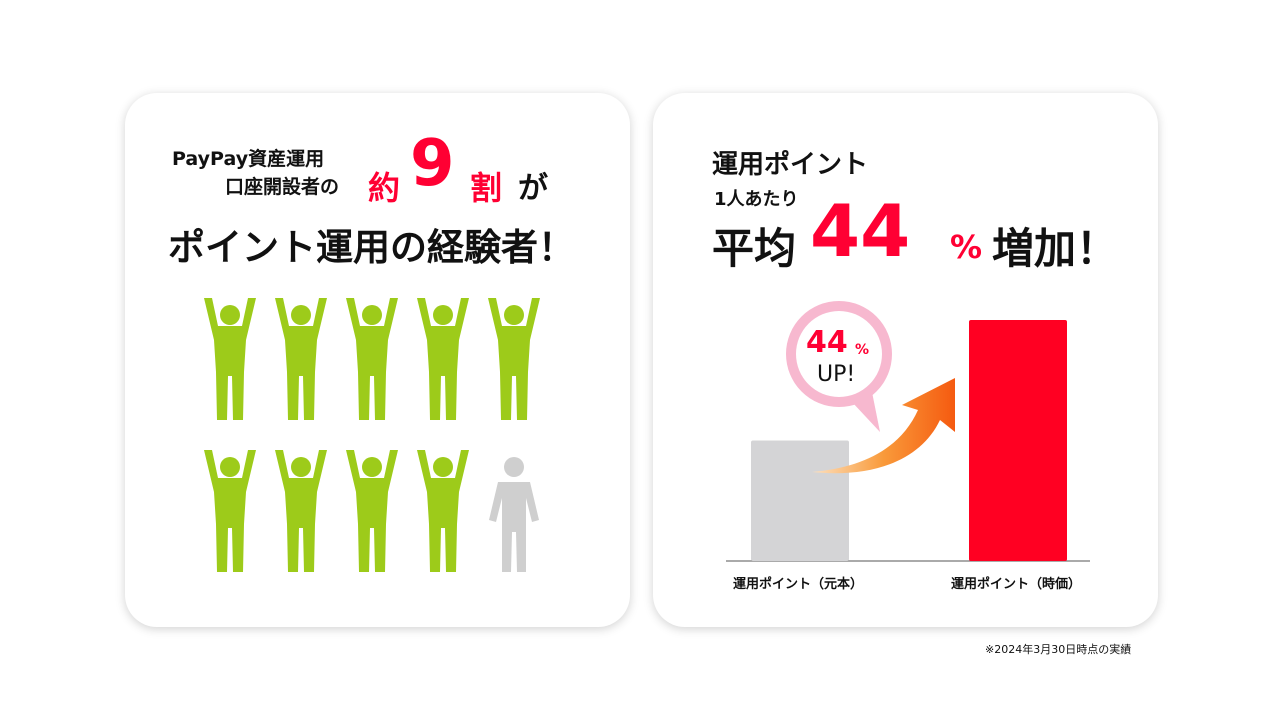 This screenshot has height=720, width=1280. Describe the element at coordinates (836, 374) in the screenshot. I see `bubble-text: UP!` at that location.